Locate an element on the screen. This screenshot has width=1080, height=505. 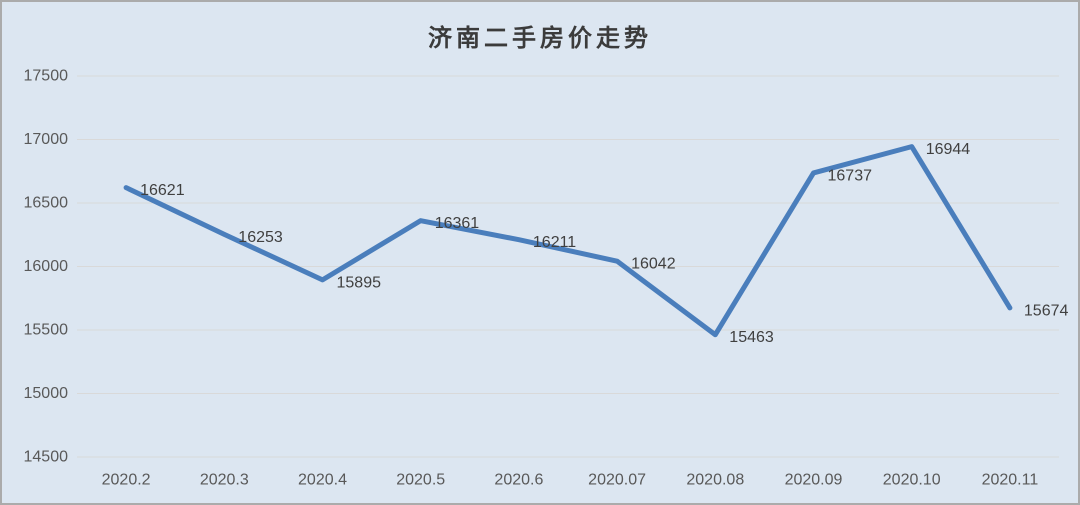
x-axis-tick-label: 2020.11 is located at coordinates (1010, 480).